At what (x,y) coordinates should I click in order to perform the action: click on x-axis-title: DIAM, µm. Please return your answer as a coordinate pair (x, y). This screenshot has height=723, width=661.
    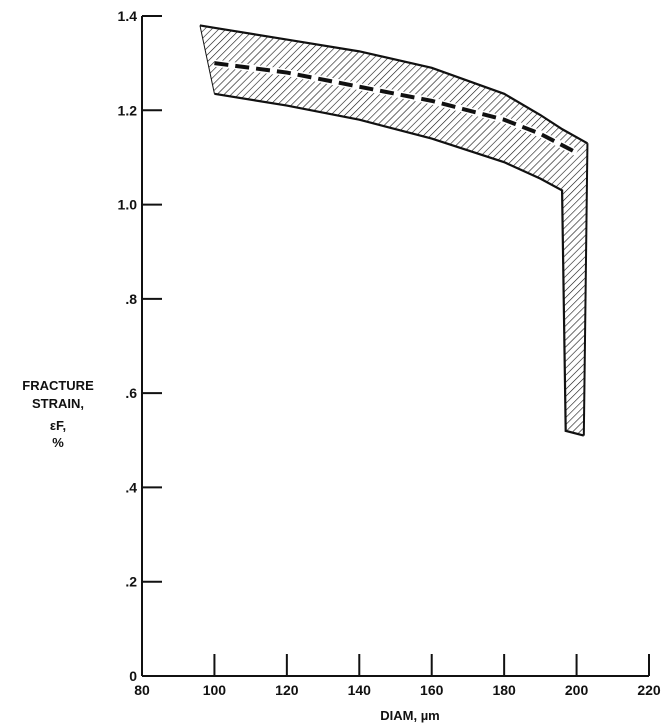
    Looking at the image, I should click on (410, 715).